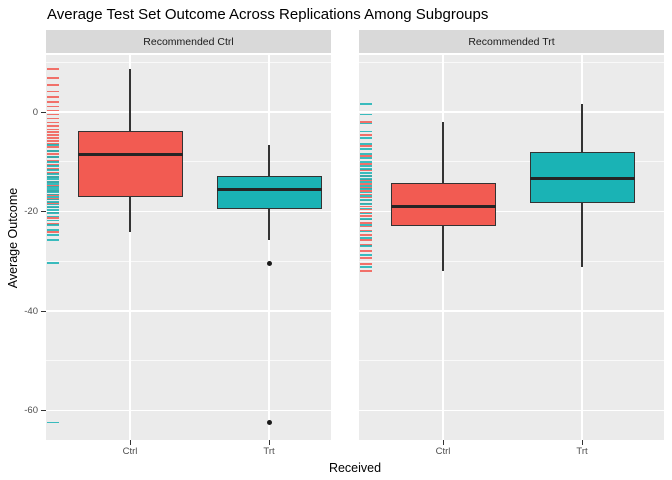 This screenshot has width=672, height=480. I want to click on x-axis-tick-label: Ctrl, so click(130, 451).